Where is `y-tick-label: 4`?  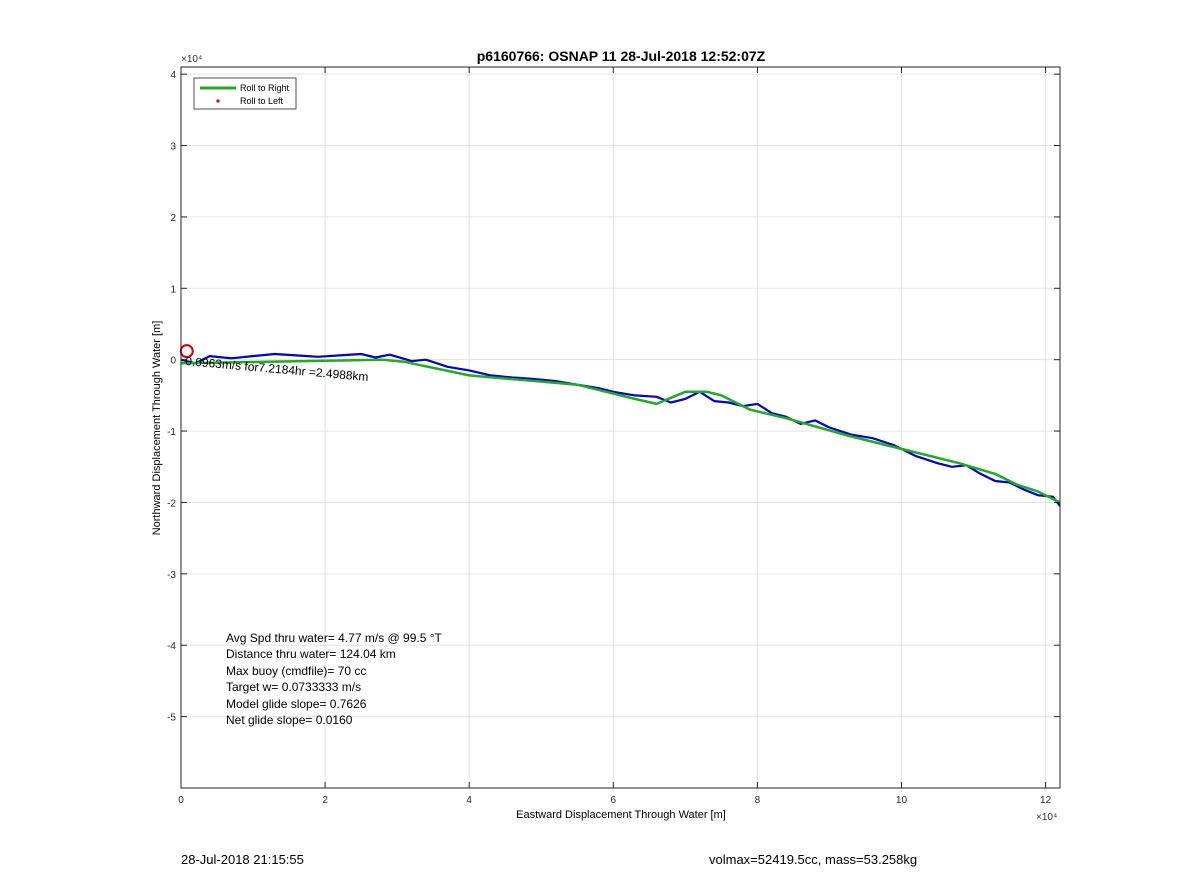
y-tick-label: 4 is located at coordinates (173, 75).